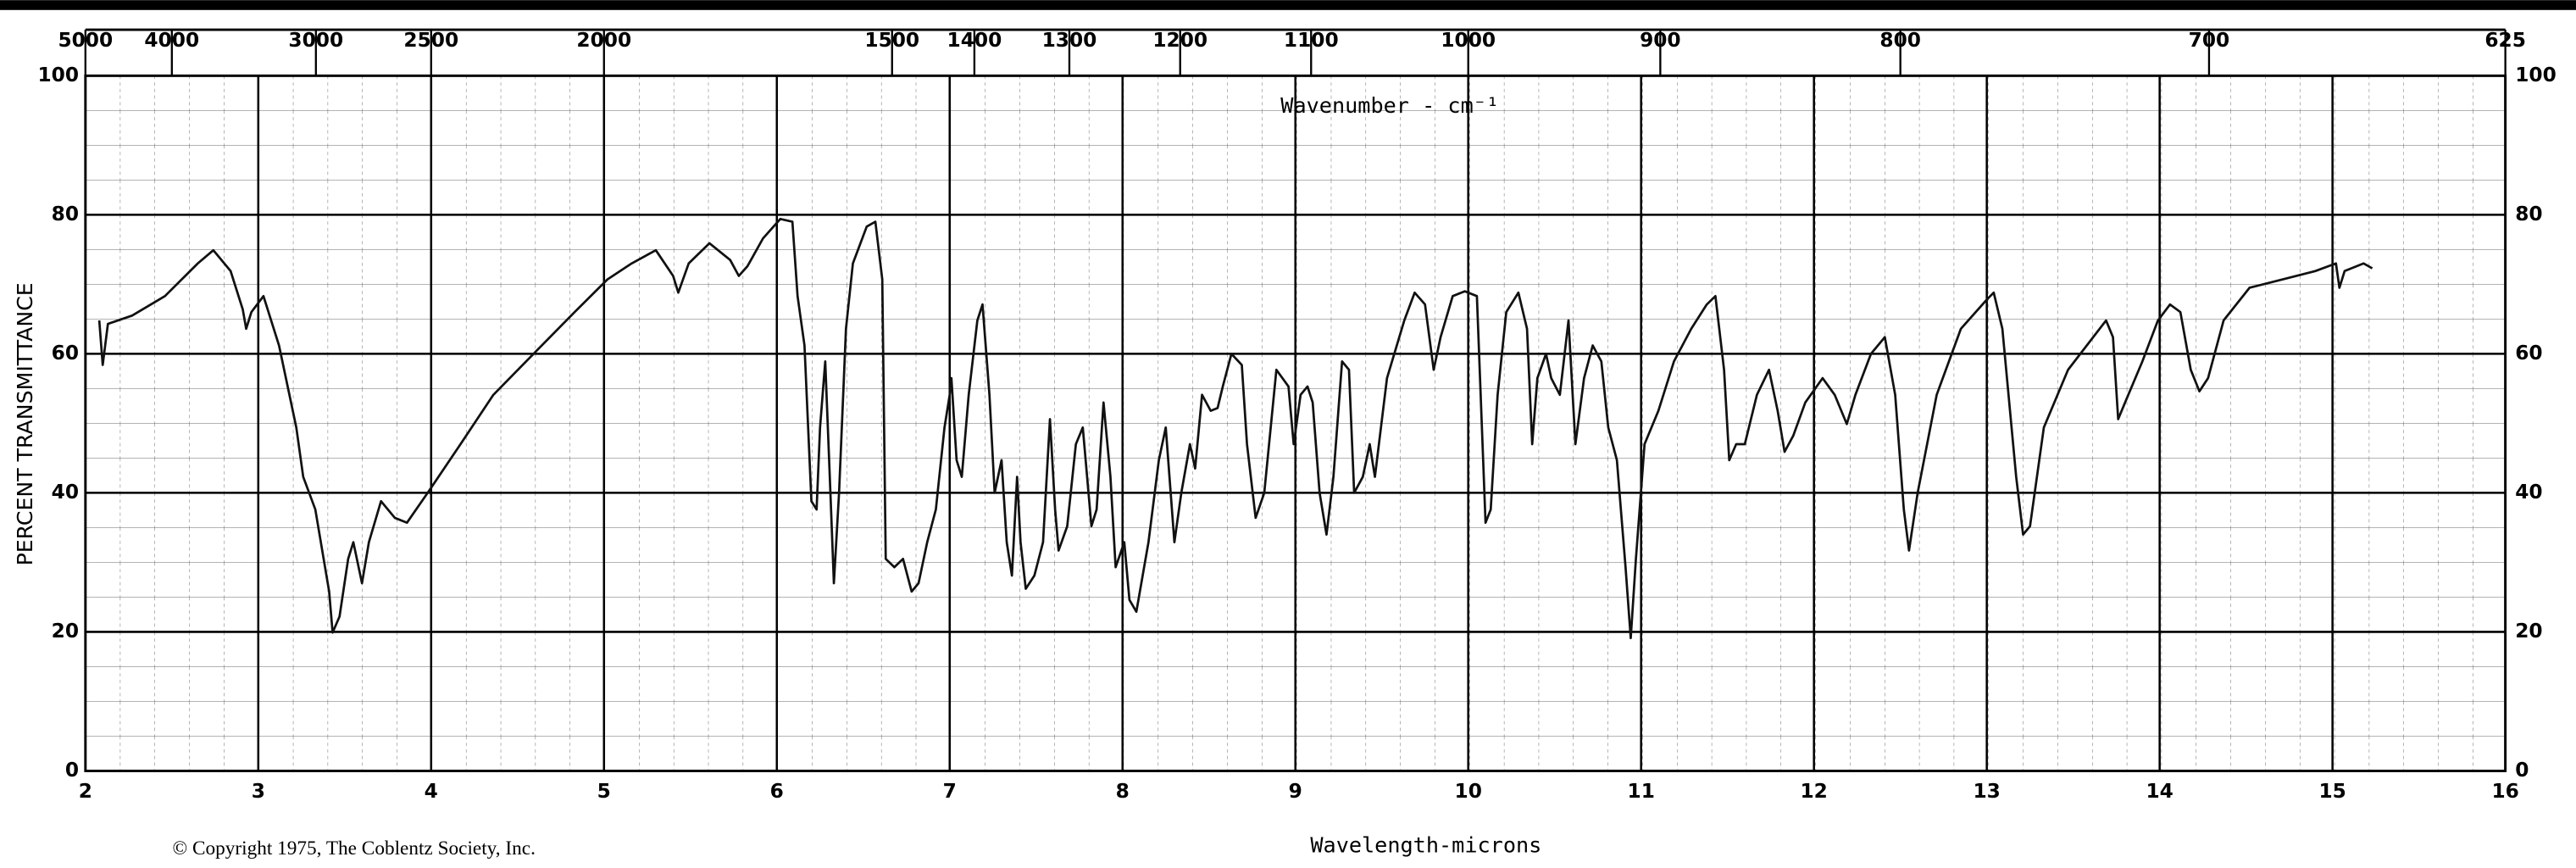  What do you see at coordinates (2528, 214) in the screenshot?
I see `y-tick-label-right: 80` at bounding box center [2528, 214].